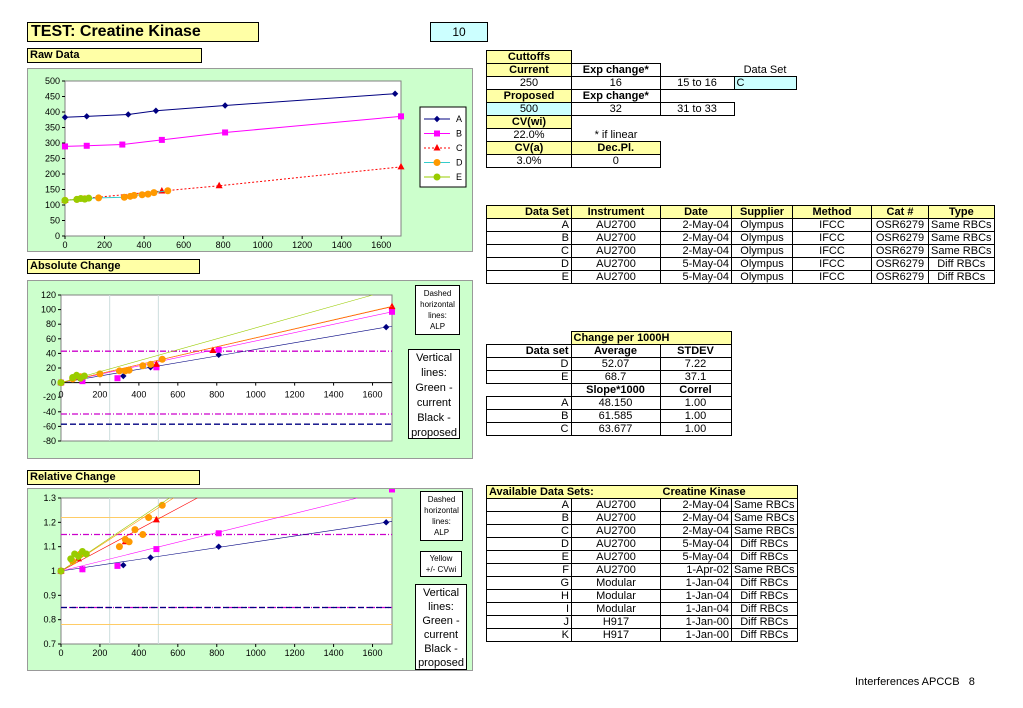 The image size is (1023, 708). Describe the element at coordinates (434, 433) in the screenshot. I see `note-line: proposed` at that location.